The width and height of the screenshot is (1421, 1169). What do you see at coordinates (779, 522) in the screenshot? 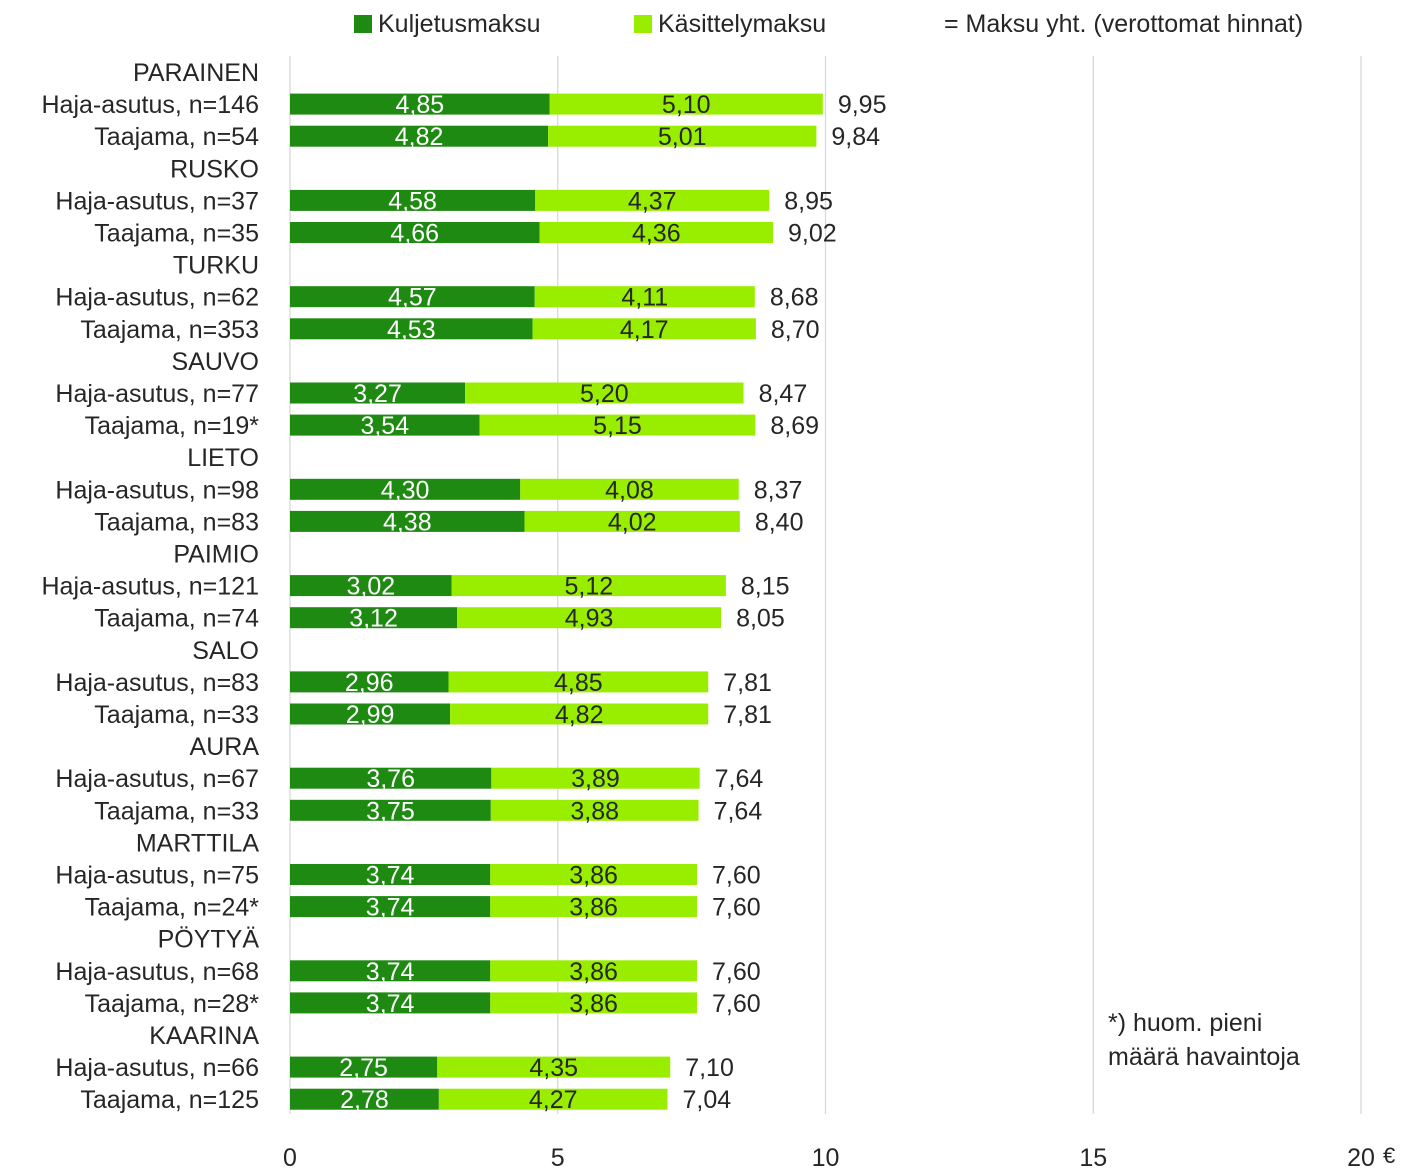
I see `data-label-total: 8,40` at bounding box center [779, 522].